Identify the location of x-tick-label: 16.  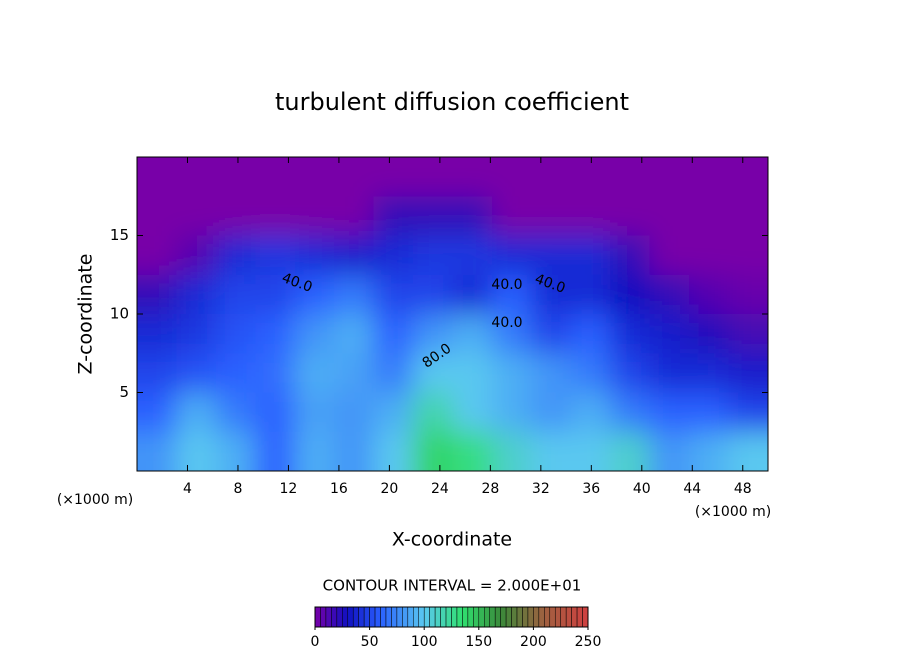
(339, 489).